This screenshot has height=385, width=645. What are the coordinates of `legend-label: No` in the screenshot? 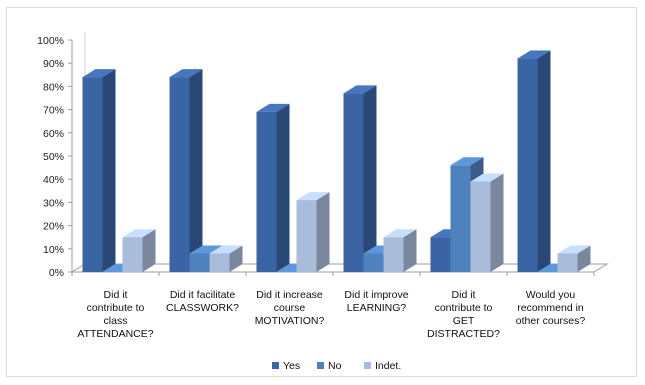 It's located at (335, 366).